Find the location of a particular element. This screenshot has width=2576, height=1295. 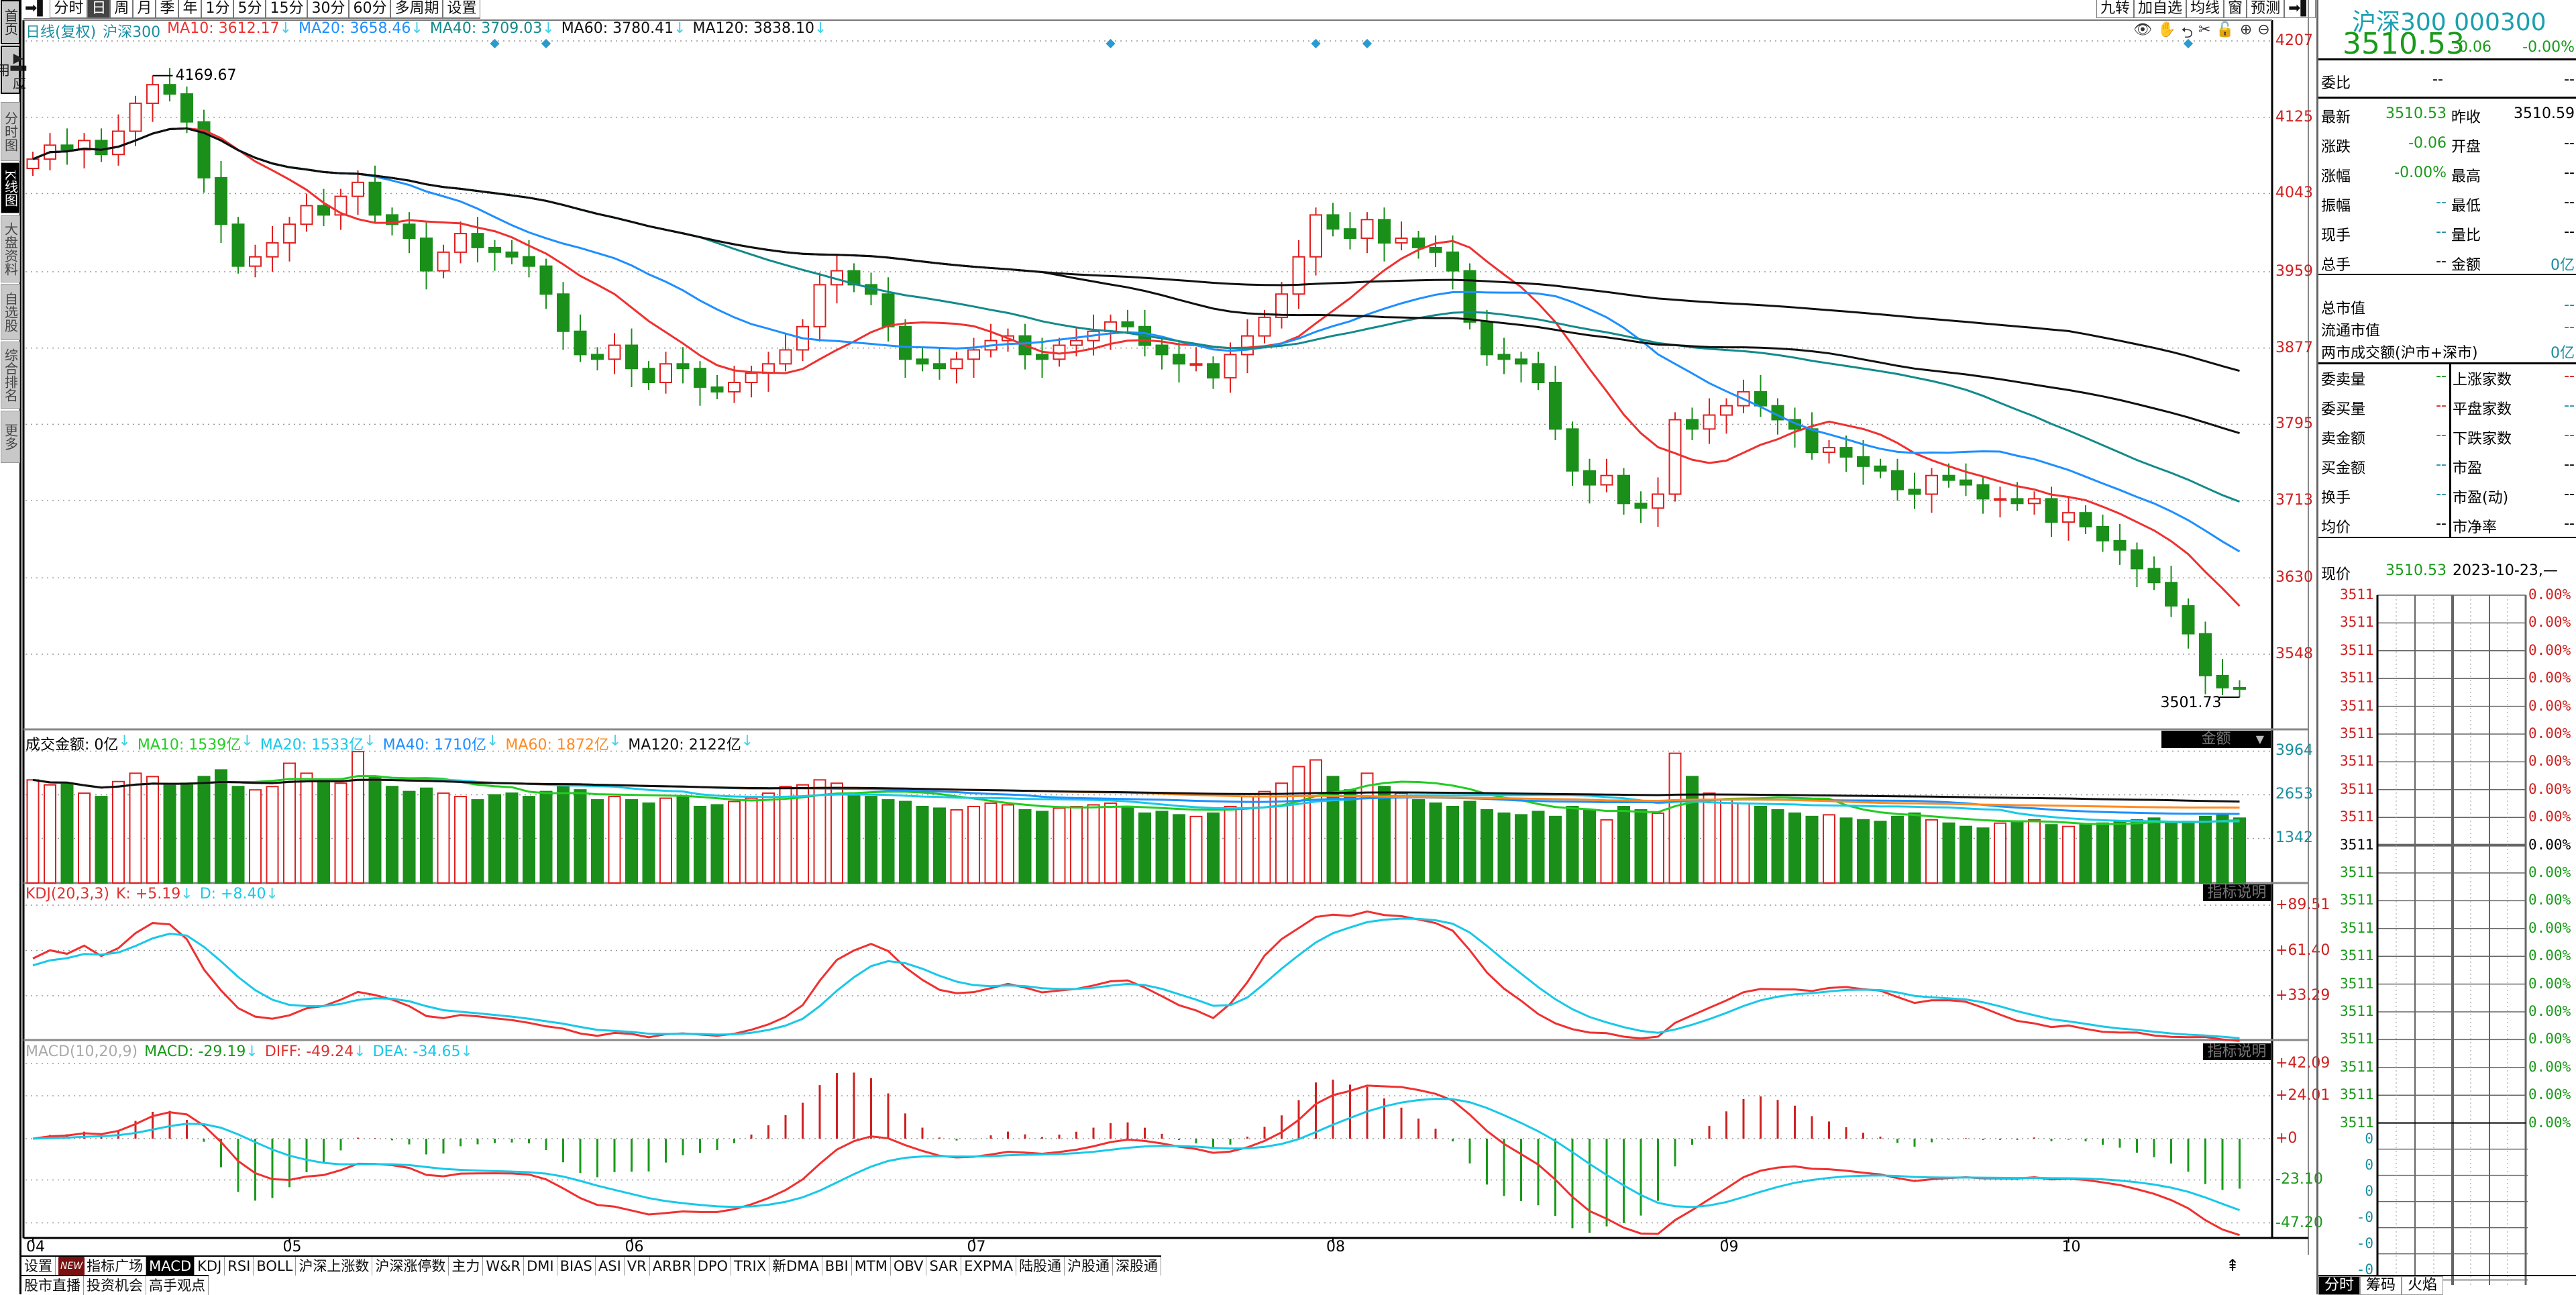

indicator-tab: 沪股通 is located at coordinates (1088, 1266).